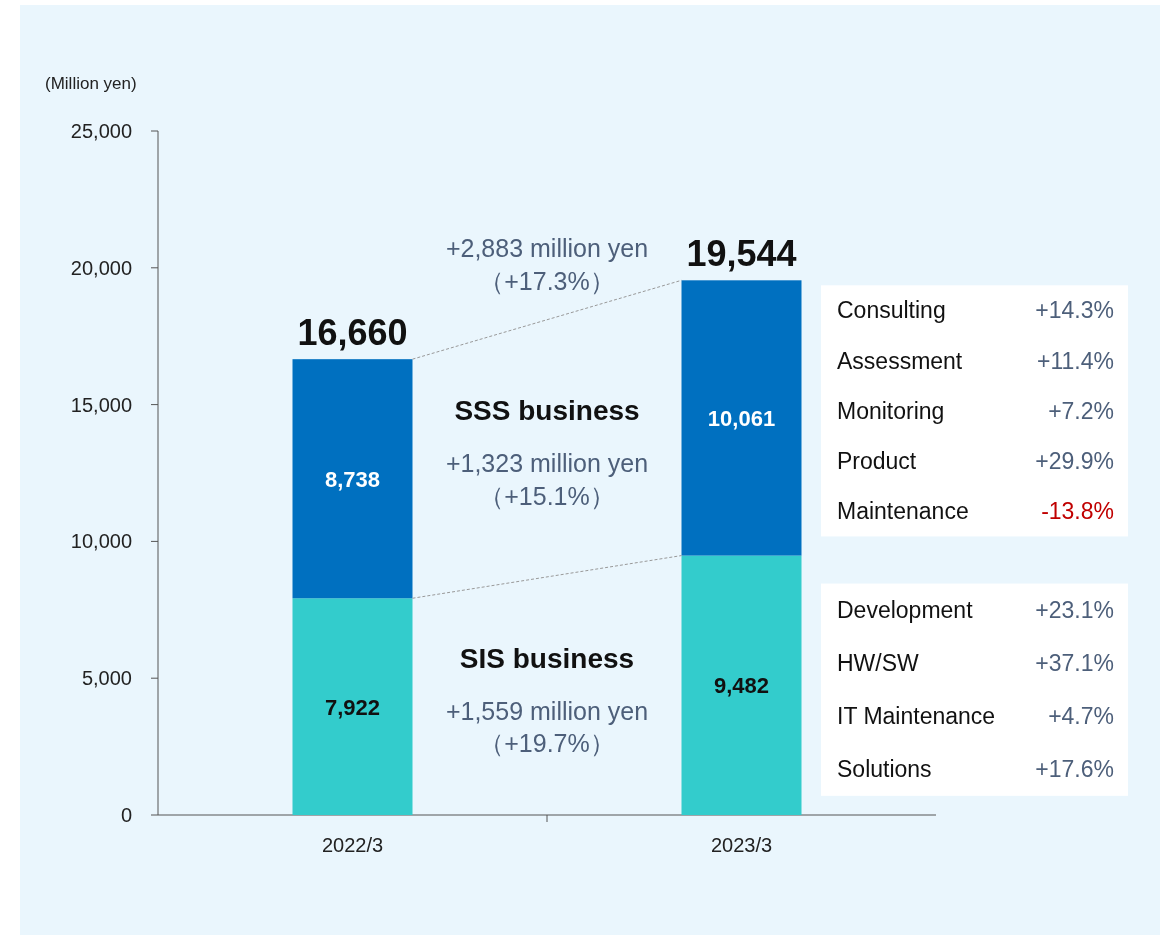  I want to click on annotation: IT Maintenance, so click(916, 716).